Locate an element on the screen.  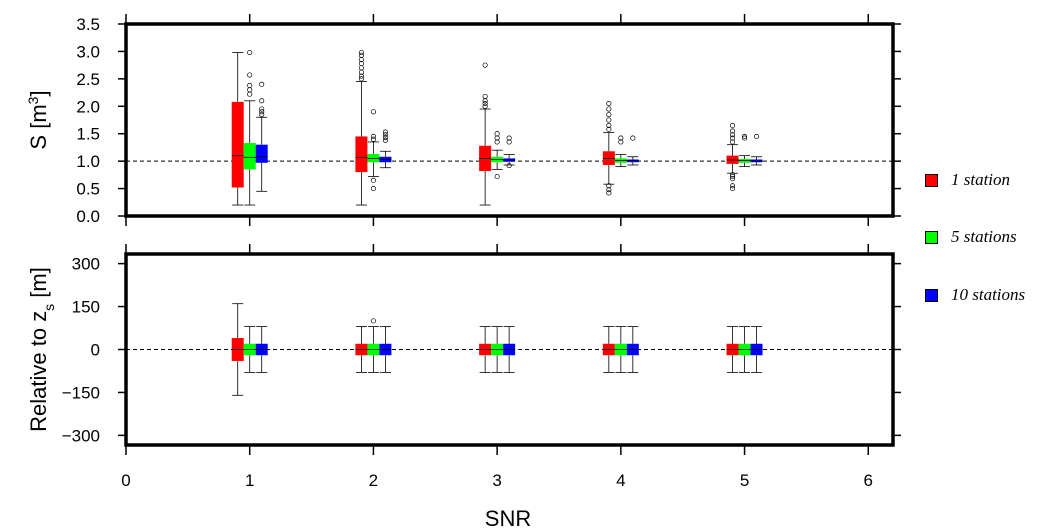
box-volume-snr5-s2 is located at coordinates (756, 149).